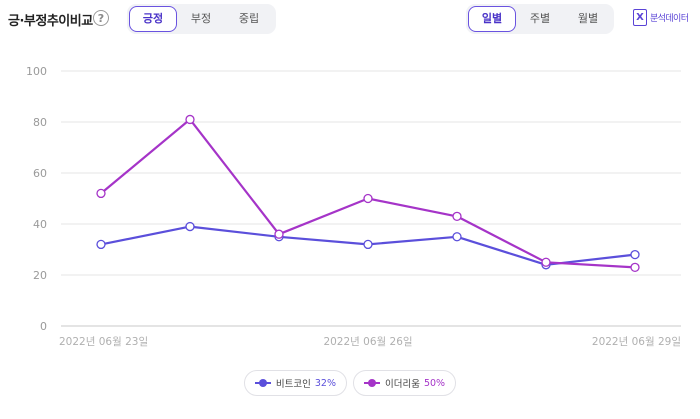 This screenshot has width=700, height=419. I want to click on y-axis-ticks: 0 20 40 60 80 100, so click(36, 199).